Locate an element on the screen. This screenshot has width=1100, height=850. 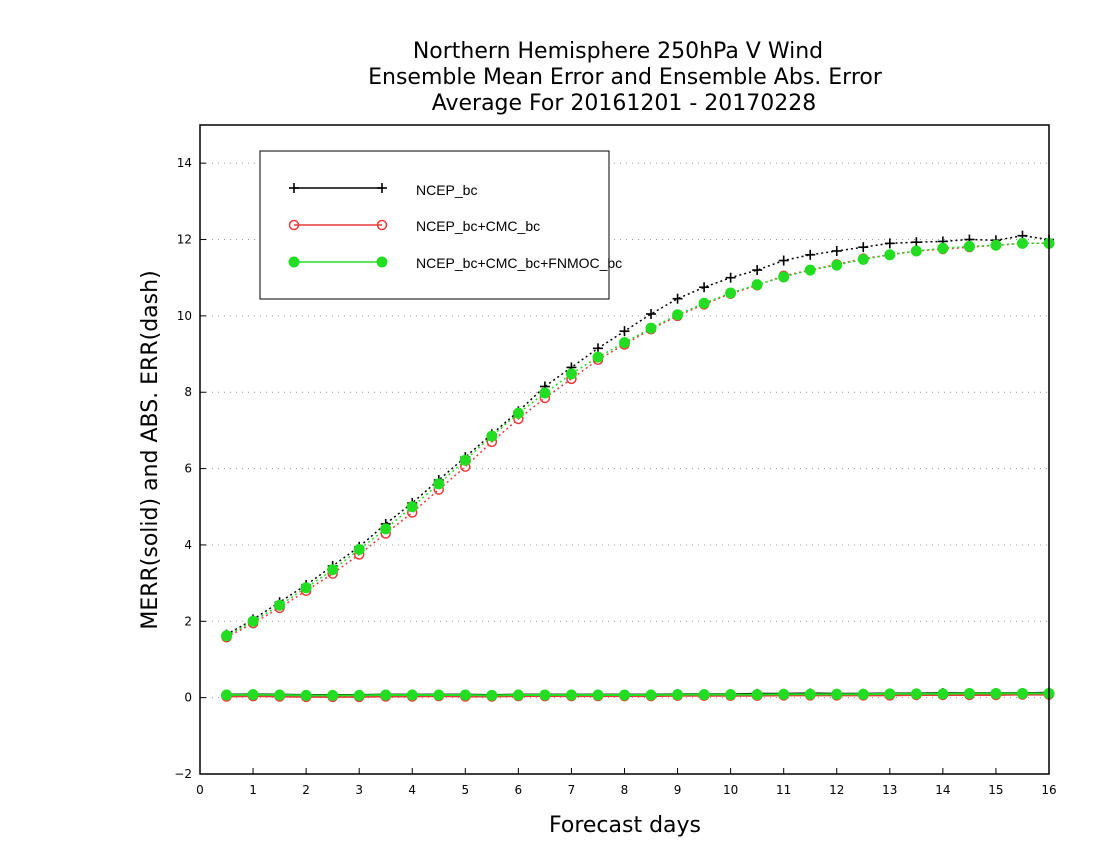
x-tick-label: 5 is located at coordinates (465, 790).